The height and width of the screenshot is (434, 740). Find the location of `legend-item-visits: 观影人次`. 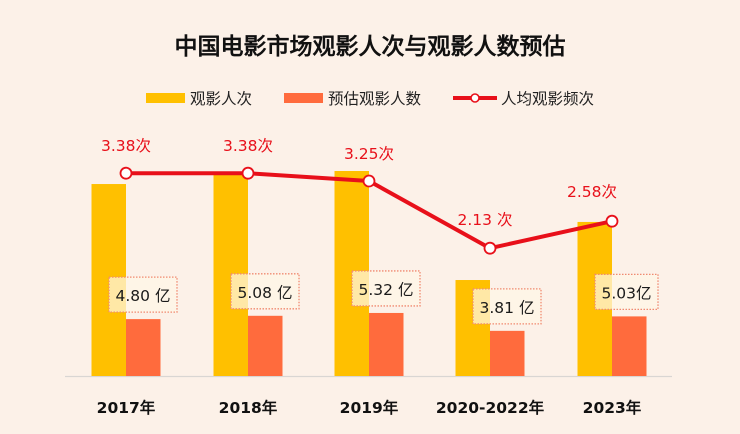

legend-item-visits: 观影人次 is located at coordinates (199, 99).